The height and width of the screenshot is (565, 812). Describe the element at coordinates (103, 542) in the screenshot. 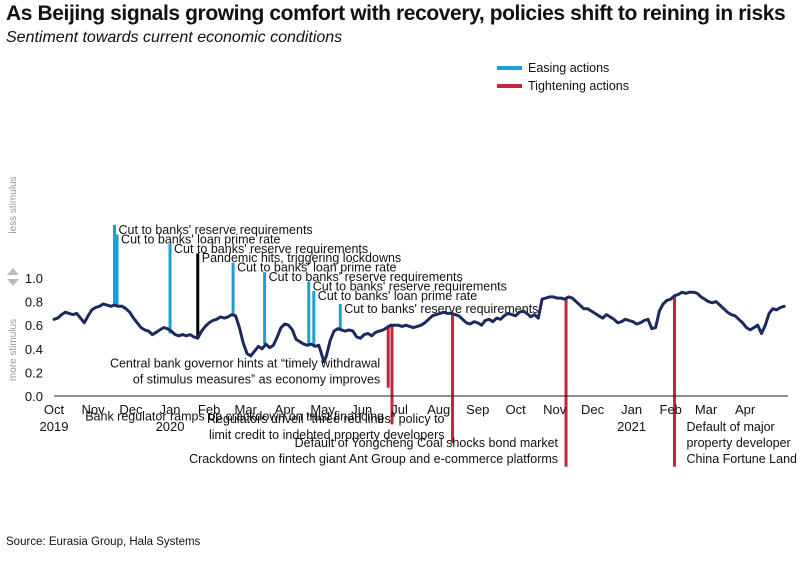

I see `source-note: Source: Eurasia Group, Hala Systems` at that location.